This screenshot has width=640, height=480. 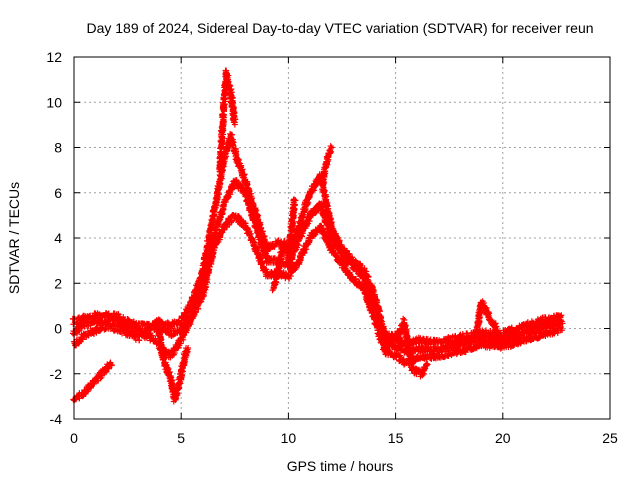 I want to click on y-tick-label: -4, so click(x=56, y=419).